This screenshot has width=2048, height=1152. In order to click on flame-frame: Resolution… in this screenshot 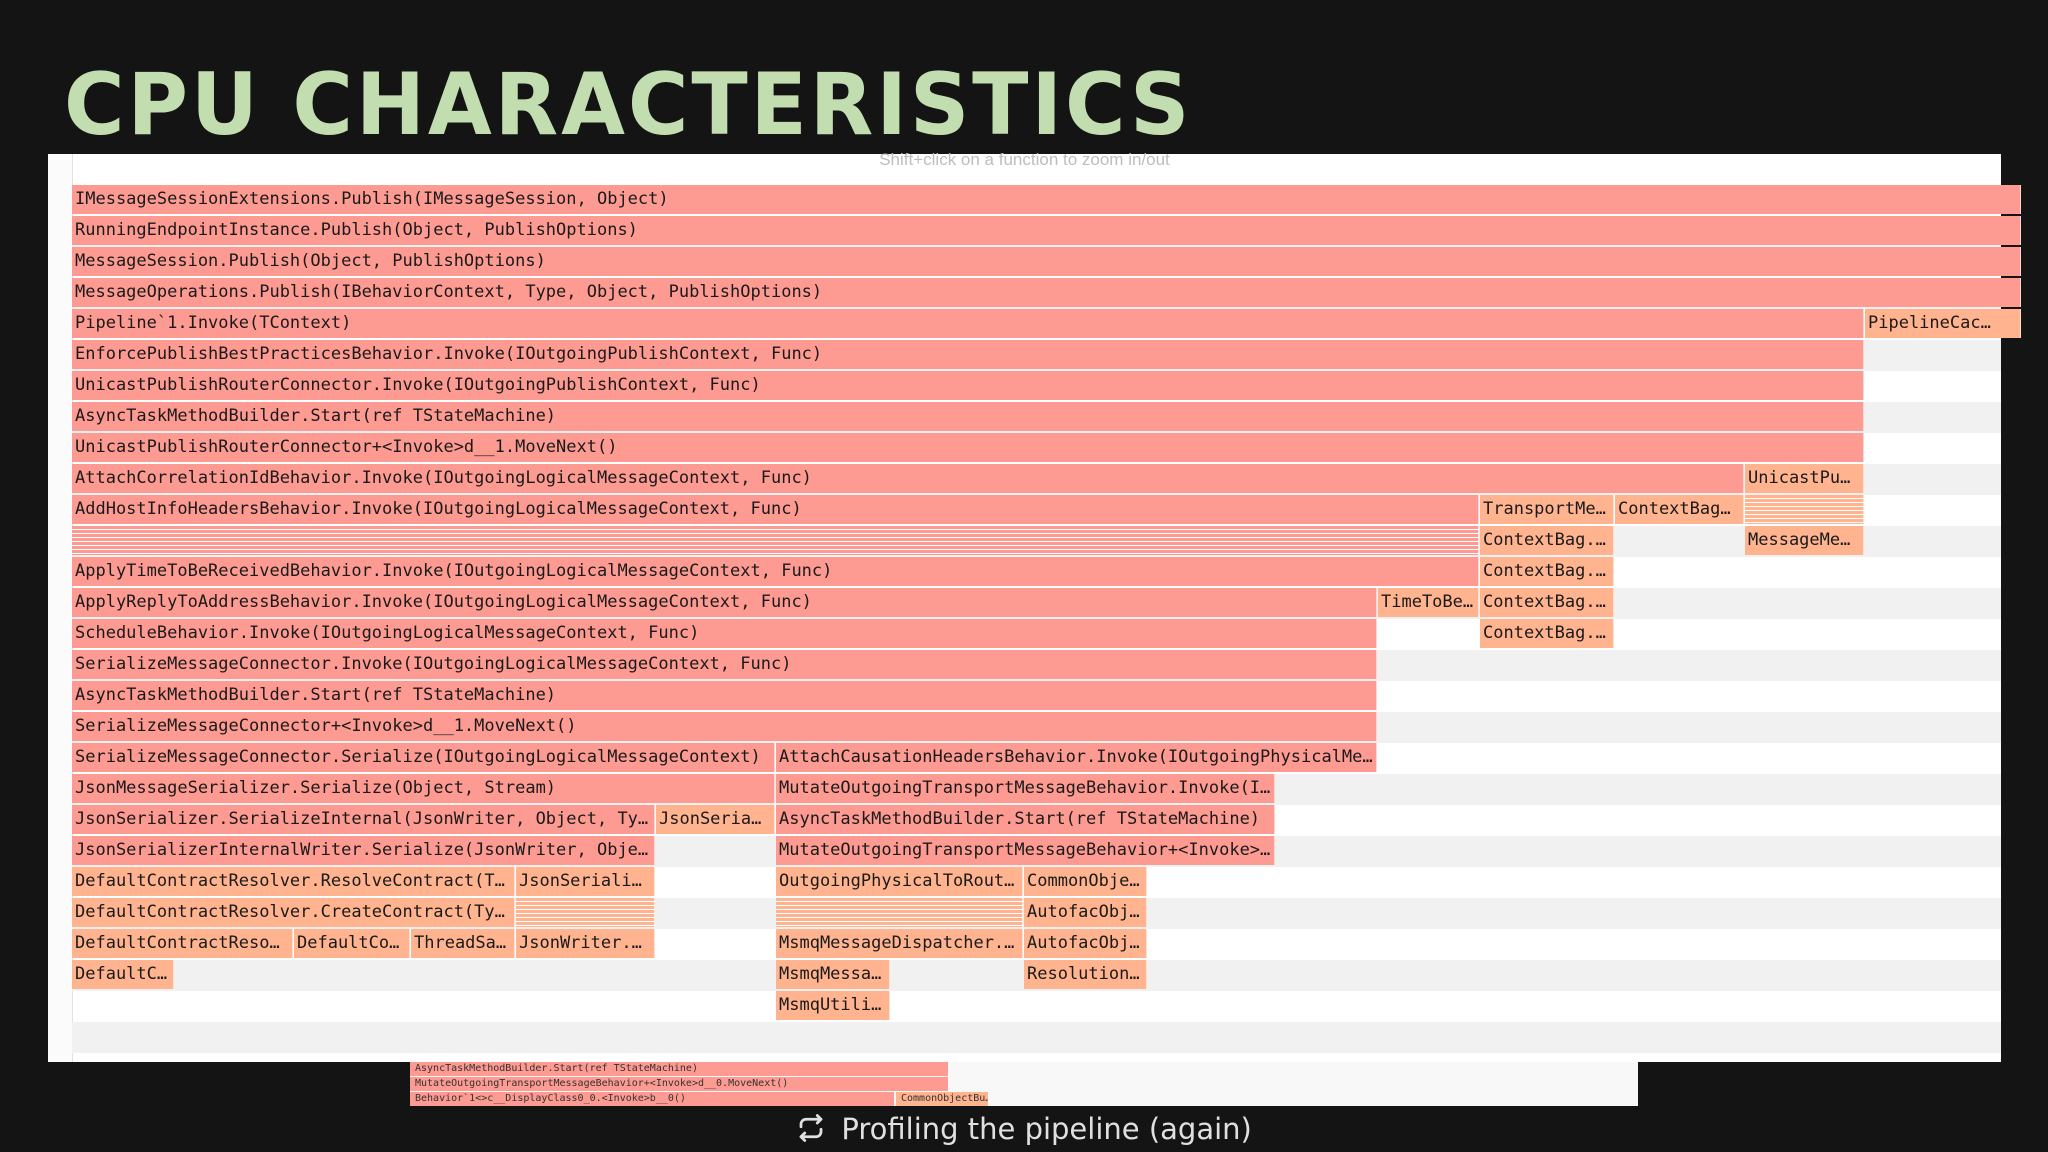, I will do `click(1085, 974)`.